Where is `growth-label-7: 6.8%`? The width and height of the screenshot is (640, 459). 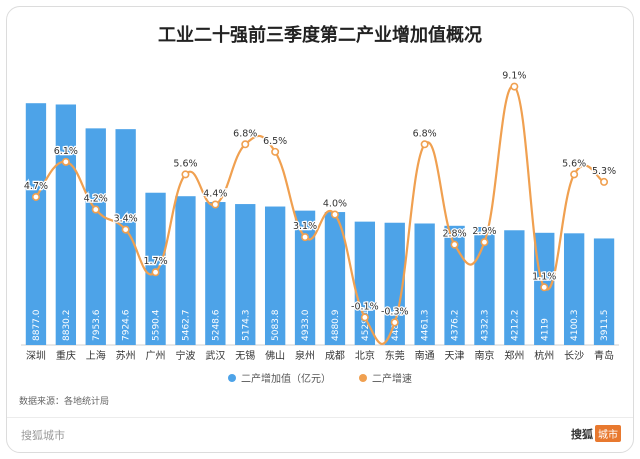
growth-label-7: 6.8% is located at coordinates (245, 133).